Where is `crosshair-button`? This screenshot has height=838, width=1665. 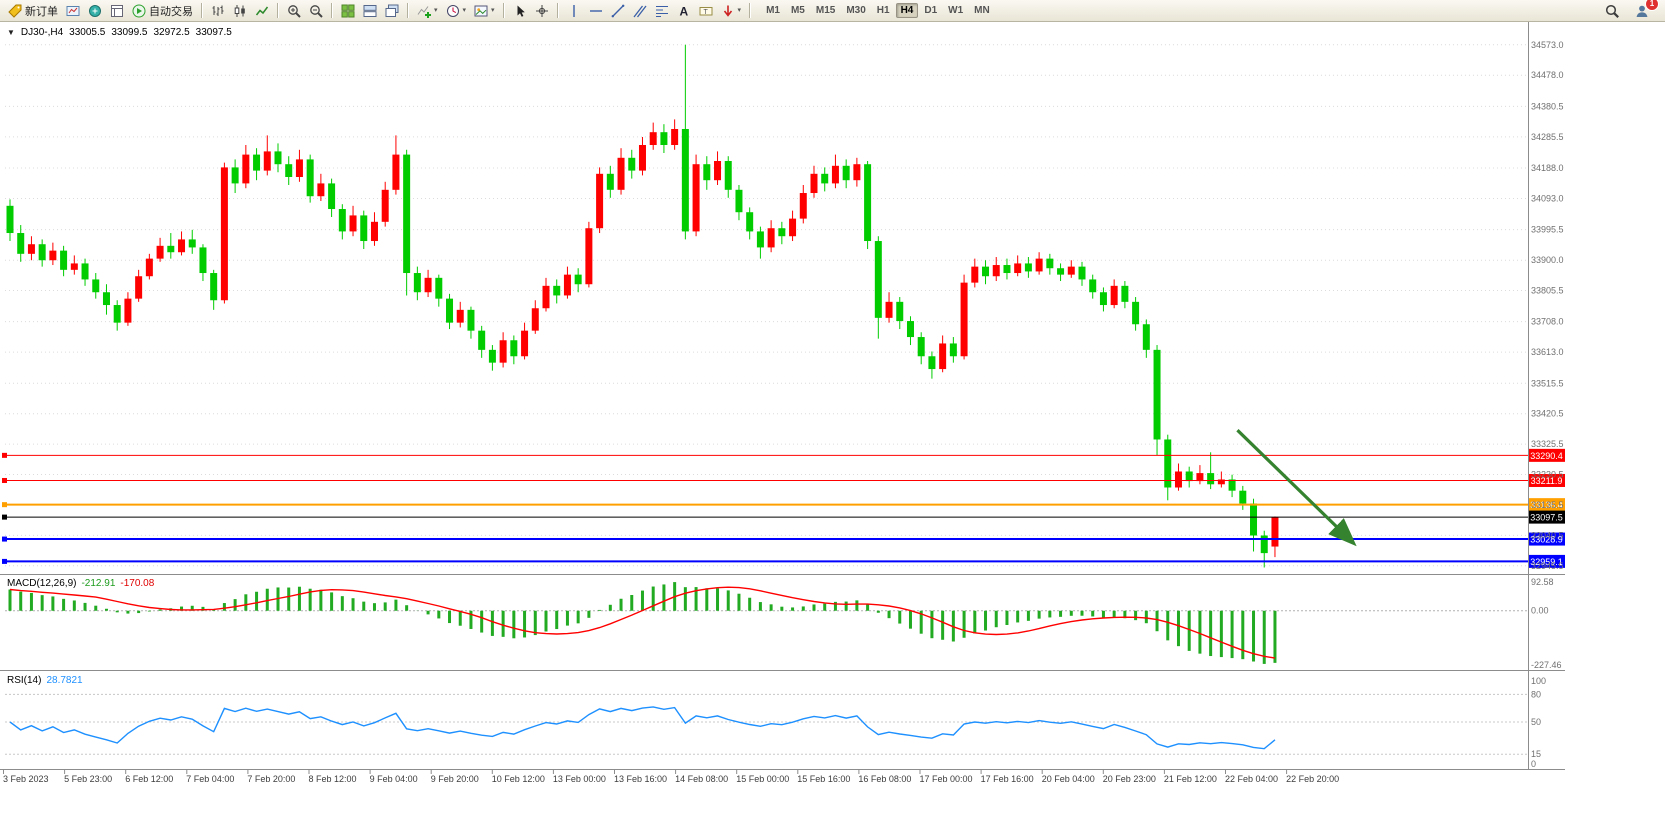
crosshair-button is located at coordinates (542, 11).